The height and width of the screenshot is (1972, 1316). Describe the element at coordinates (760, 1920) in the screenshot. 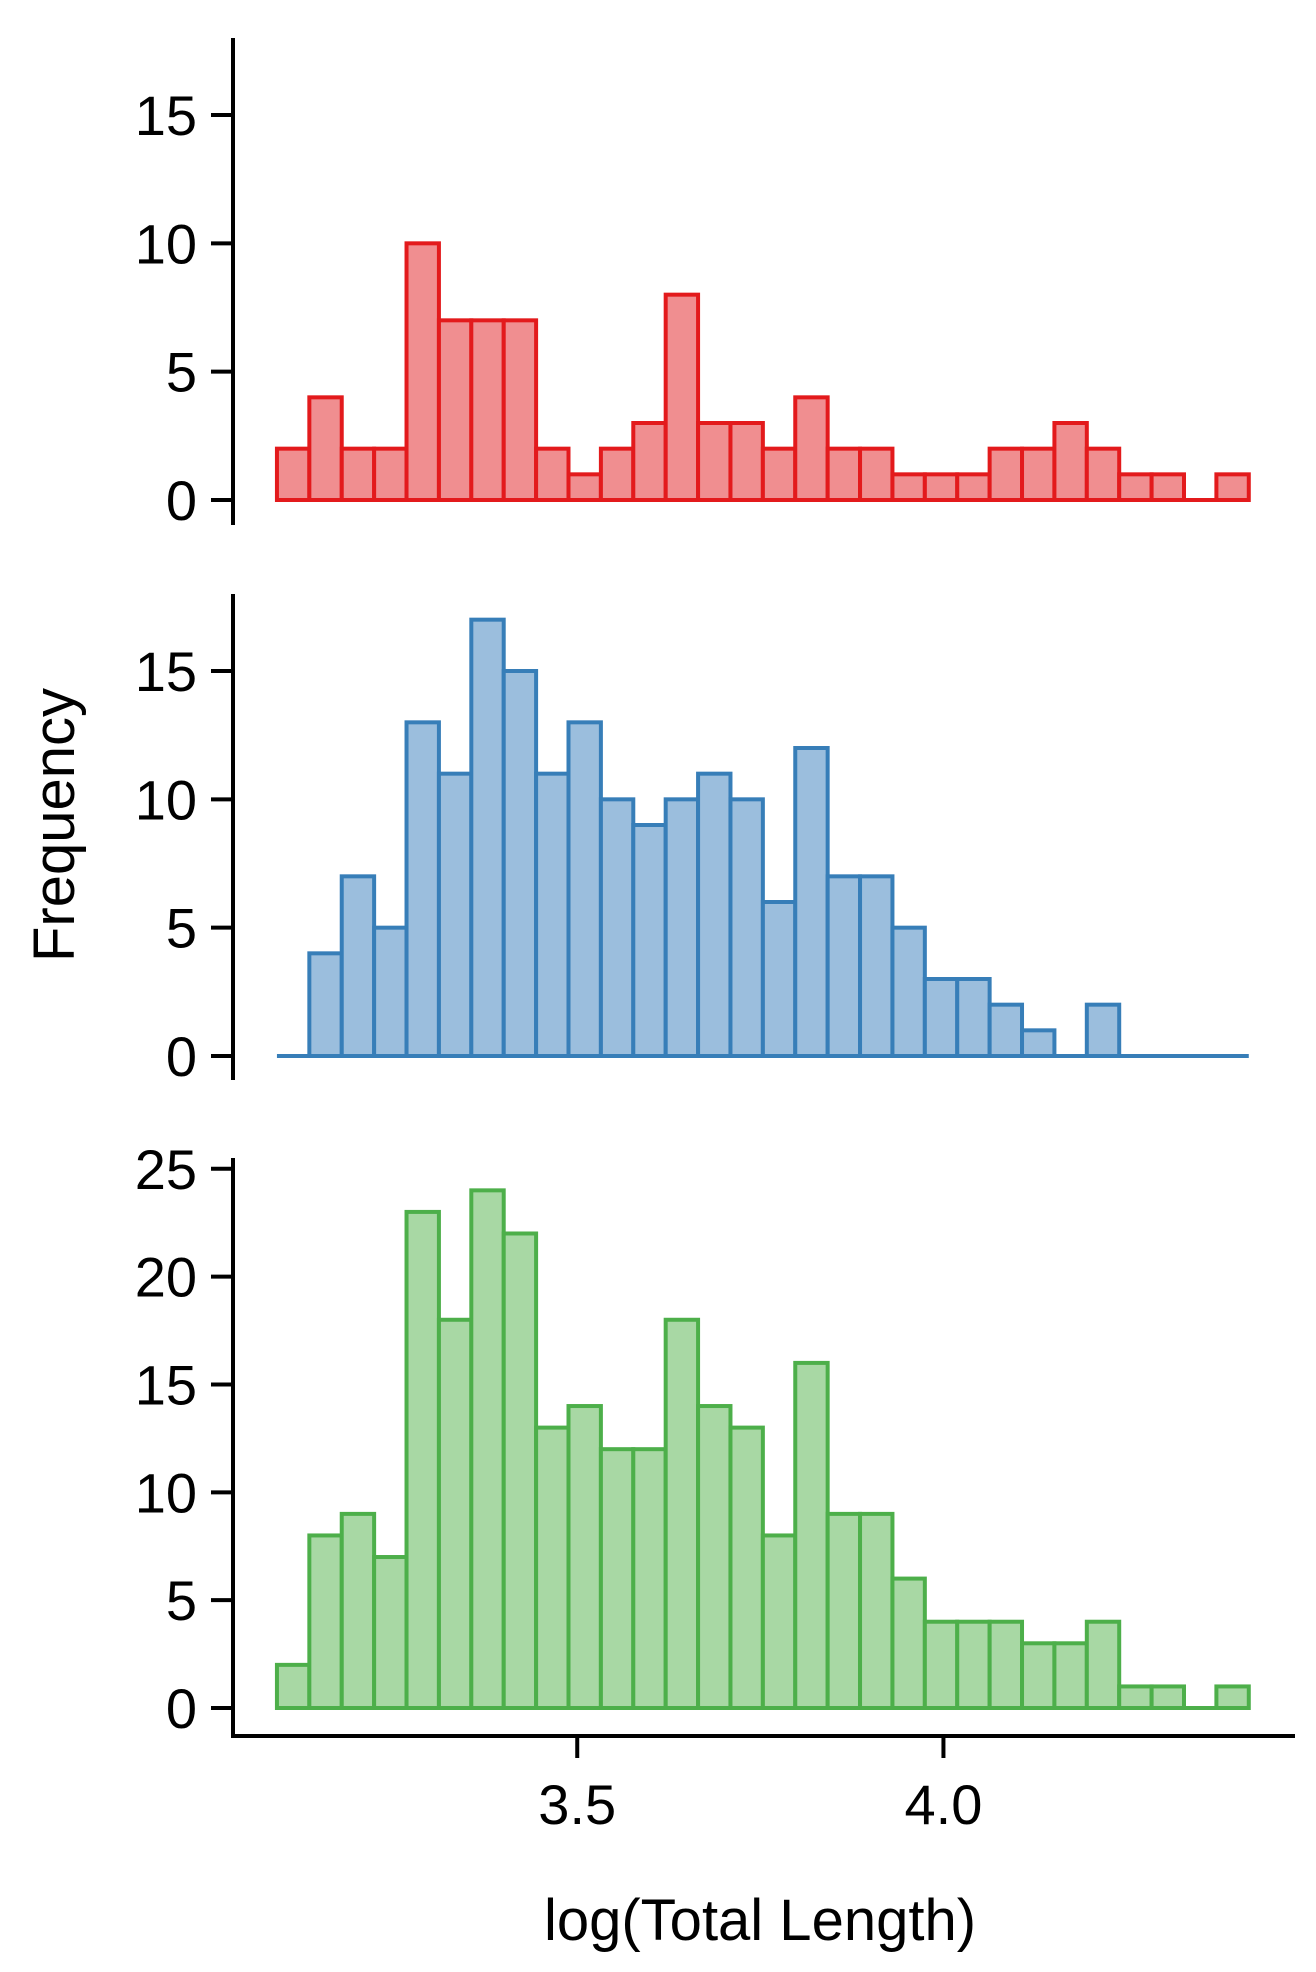

I see `x-axis-title: log(Total Length)` at that location.